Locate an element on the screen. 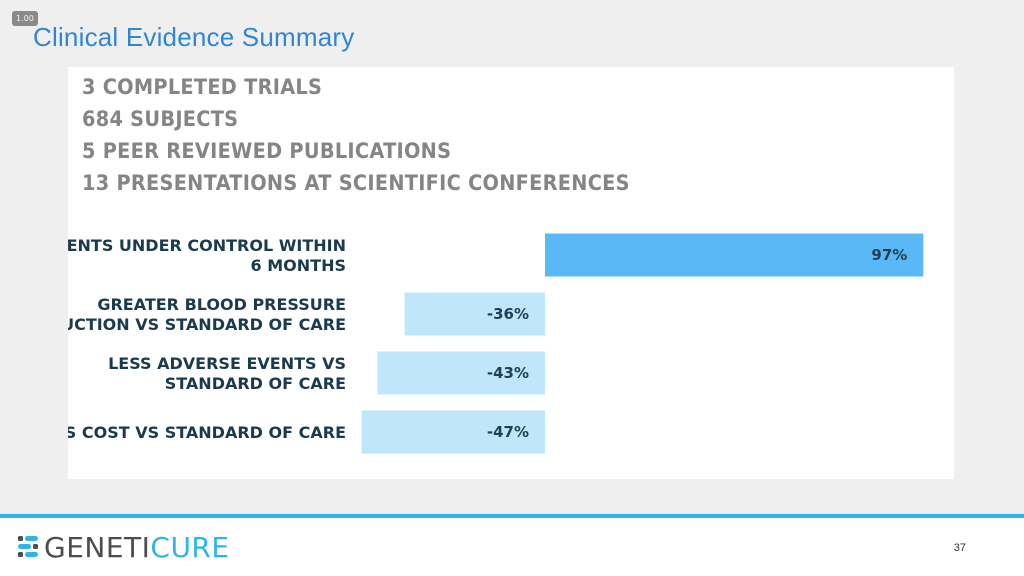 The width and height of the screenshot is (1024, 576). category-label-2-line-0: LESS ADVERSE EVENTS VS is located at coordinates (227, 363).